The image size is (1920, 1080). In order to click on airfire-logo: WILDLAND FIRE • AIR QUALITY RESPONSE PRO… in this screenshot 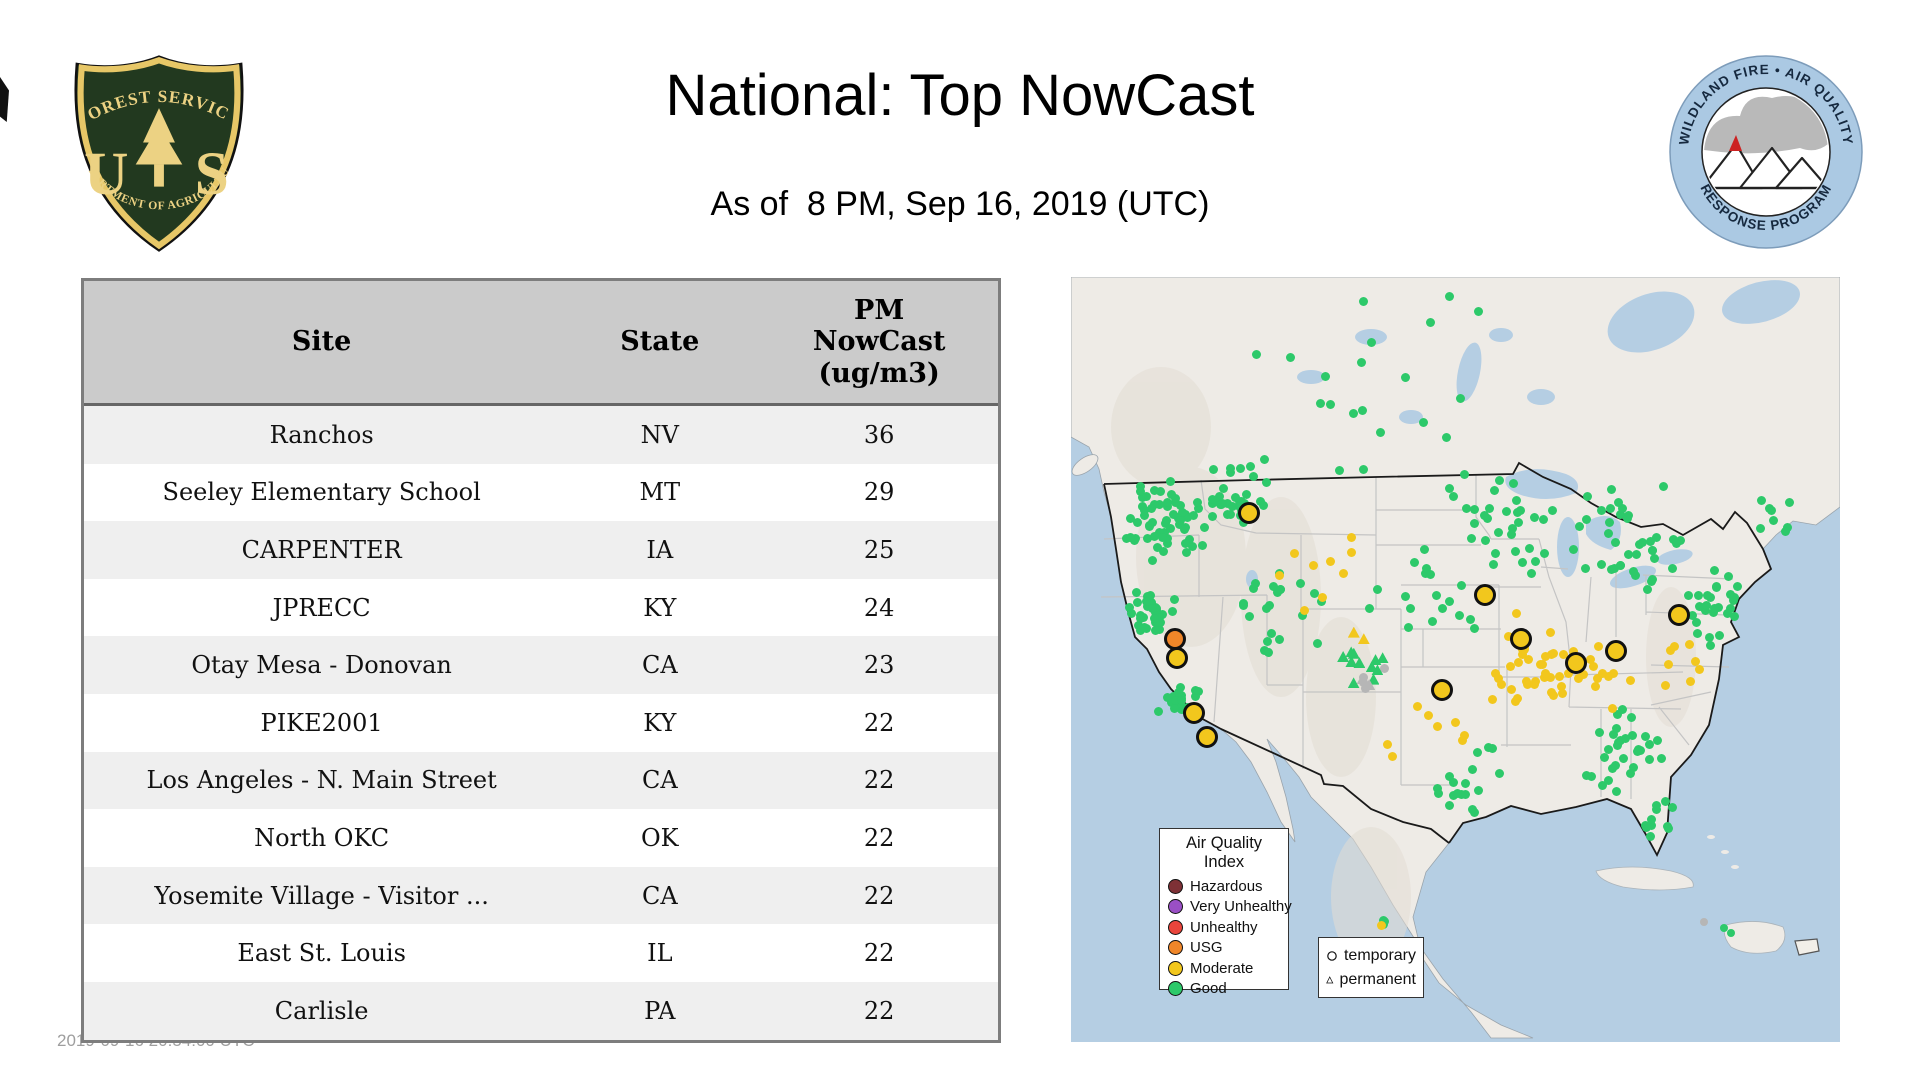, I will do `click(1766, 152)`.